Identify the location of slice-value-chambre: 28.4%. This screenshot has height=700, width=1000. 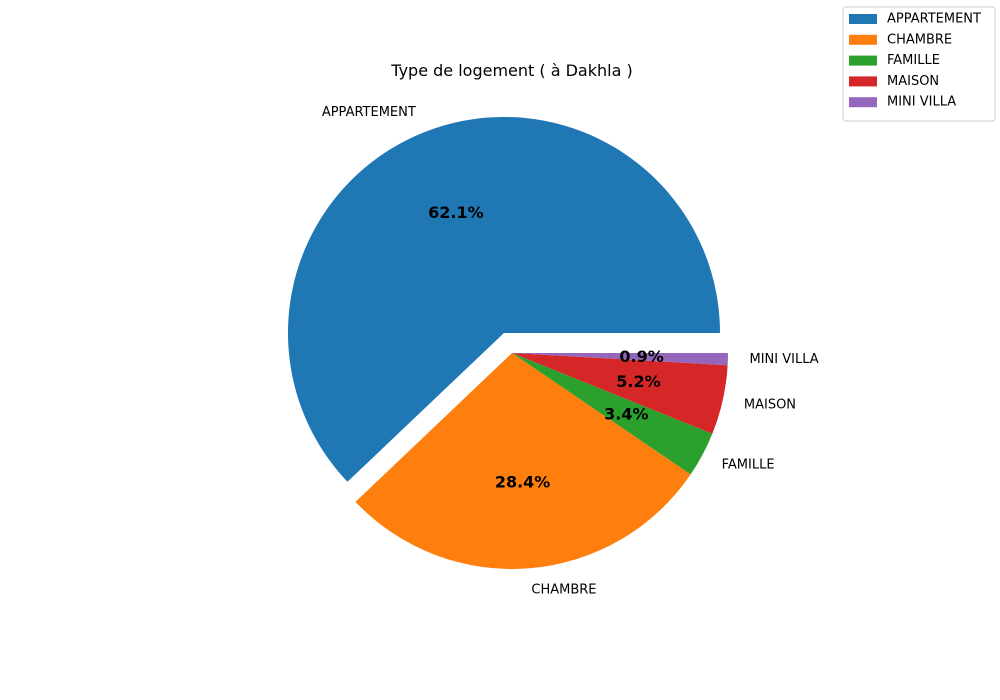
(523, 482).